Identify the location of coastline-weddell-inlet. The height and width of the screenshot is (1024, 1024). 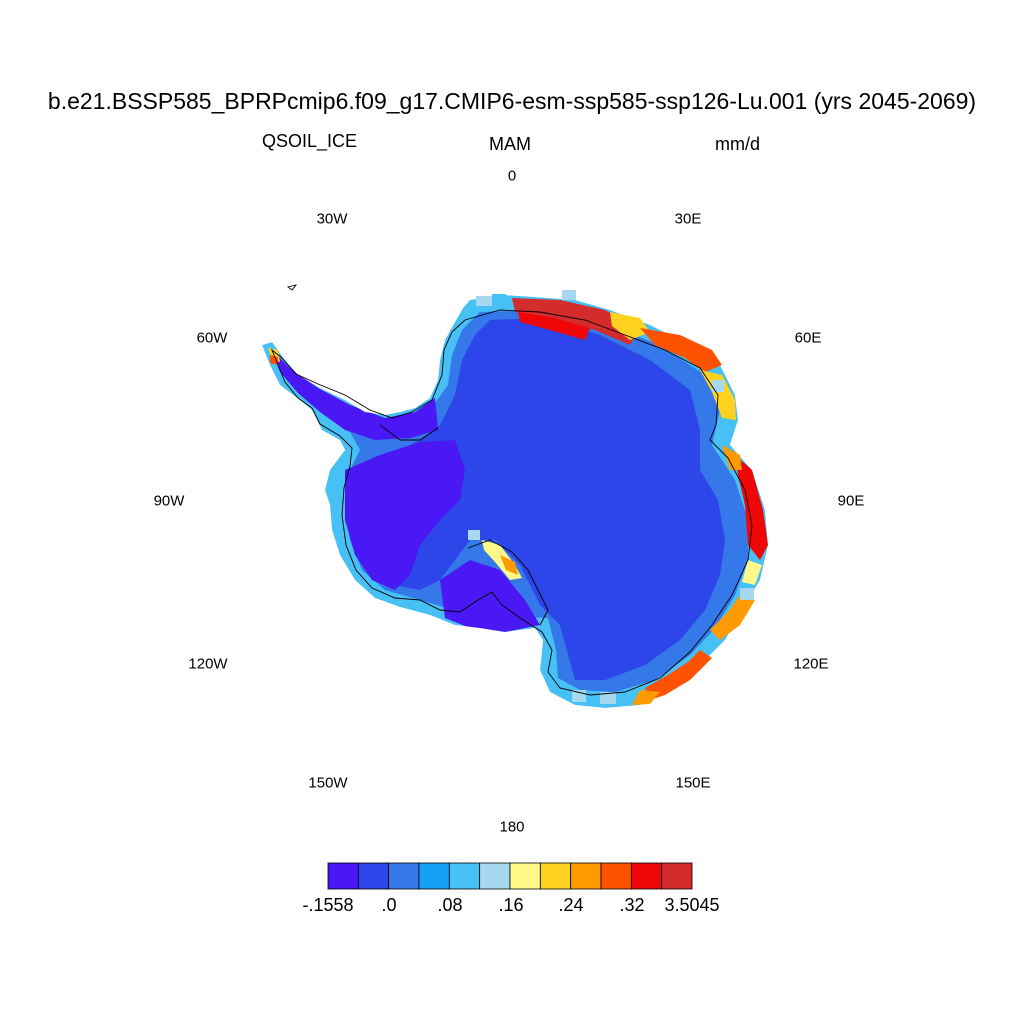
(409, 432).